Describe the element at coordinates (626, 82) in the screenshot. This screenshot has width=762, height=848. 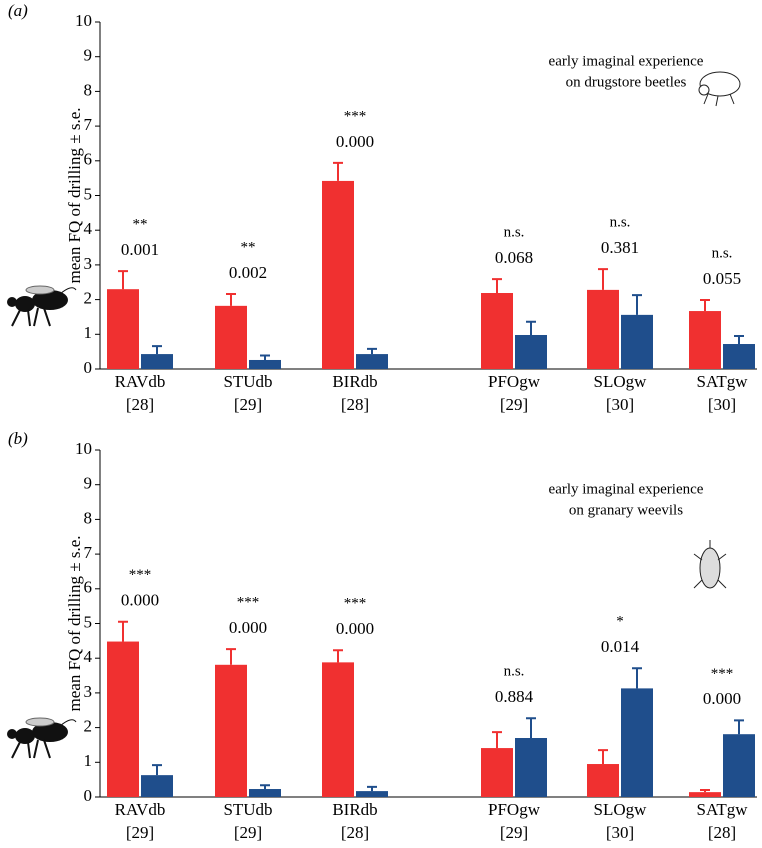
I see `note: on drugstore beetles` at that location.